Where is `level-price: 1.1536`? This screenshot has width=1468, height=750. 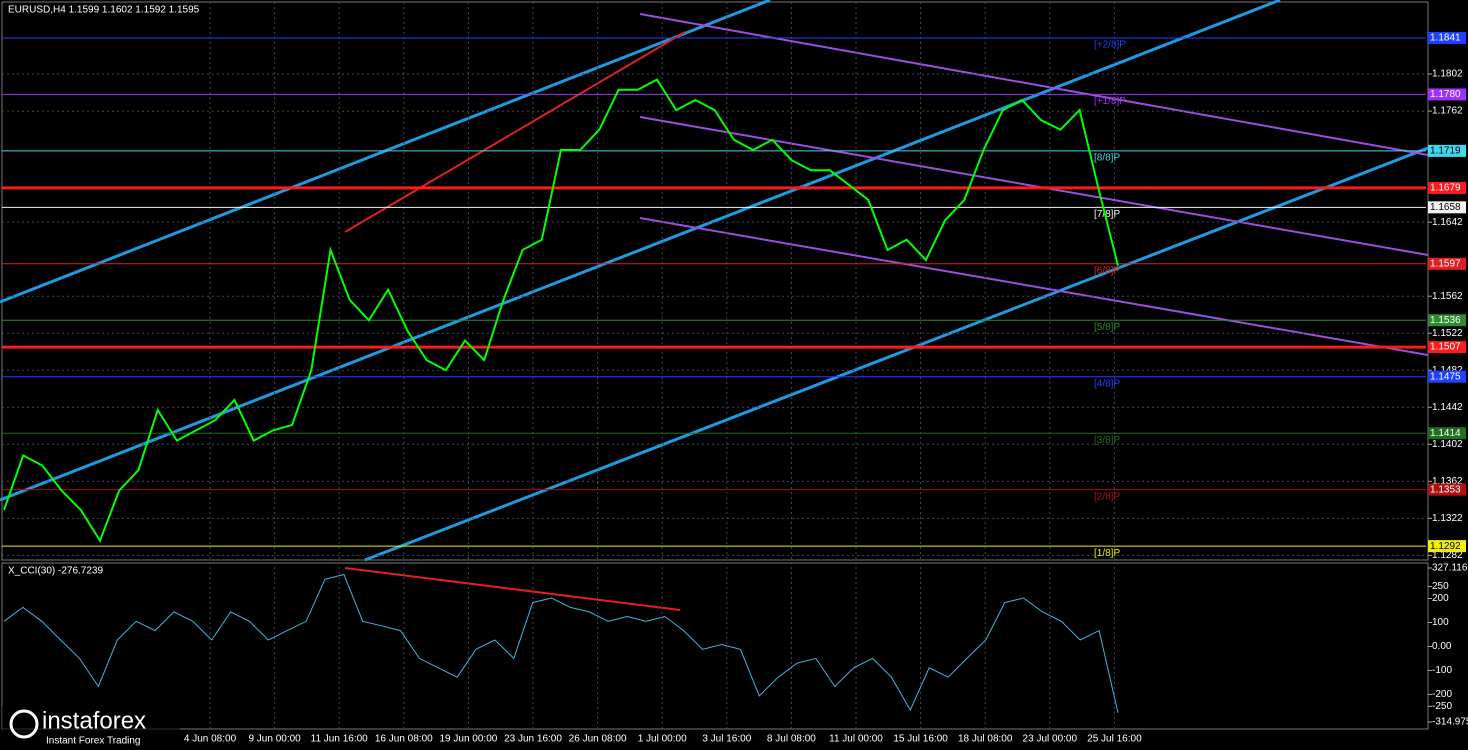 level-price: 1.1536 is located at coordinates (1445, 320).